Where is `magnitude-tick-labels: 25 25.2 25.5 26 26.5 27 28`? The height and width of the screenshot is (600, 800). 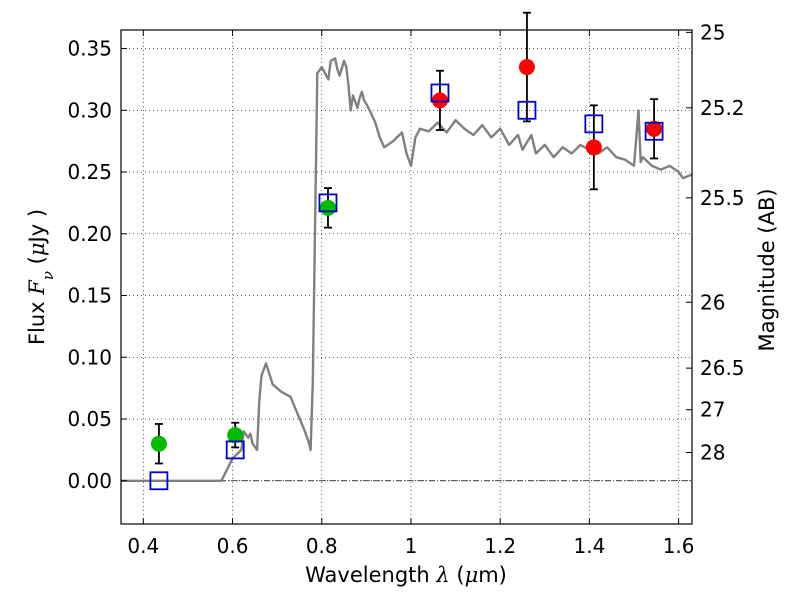 magnitude-tick-labels: 25 25.2 25.5 26 26.5 27 28 is located at coordinates (722, 242).